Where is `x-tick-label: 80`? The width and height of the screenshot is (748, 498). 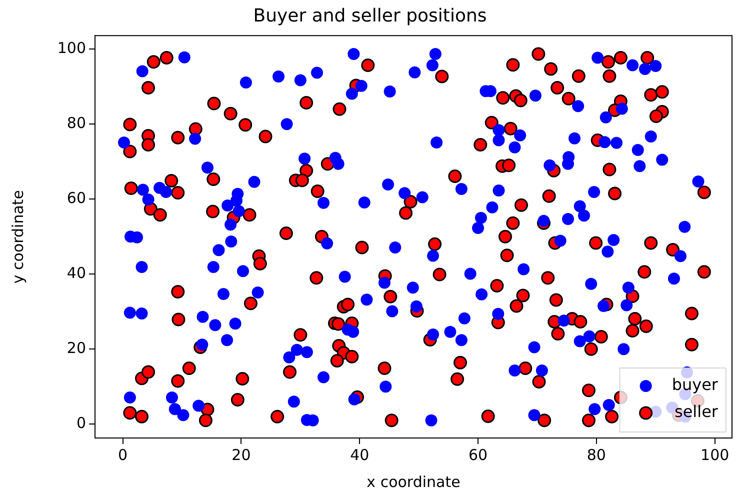 x-tick-label: 80 is located at coordinates (596, 455).